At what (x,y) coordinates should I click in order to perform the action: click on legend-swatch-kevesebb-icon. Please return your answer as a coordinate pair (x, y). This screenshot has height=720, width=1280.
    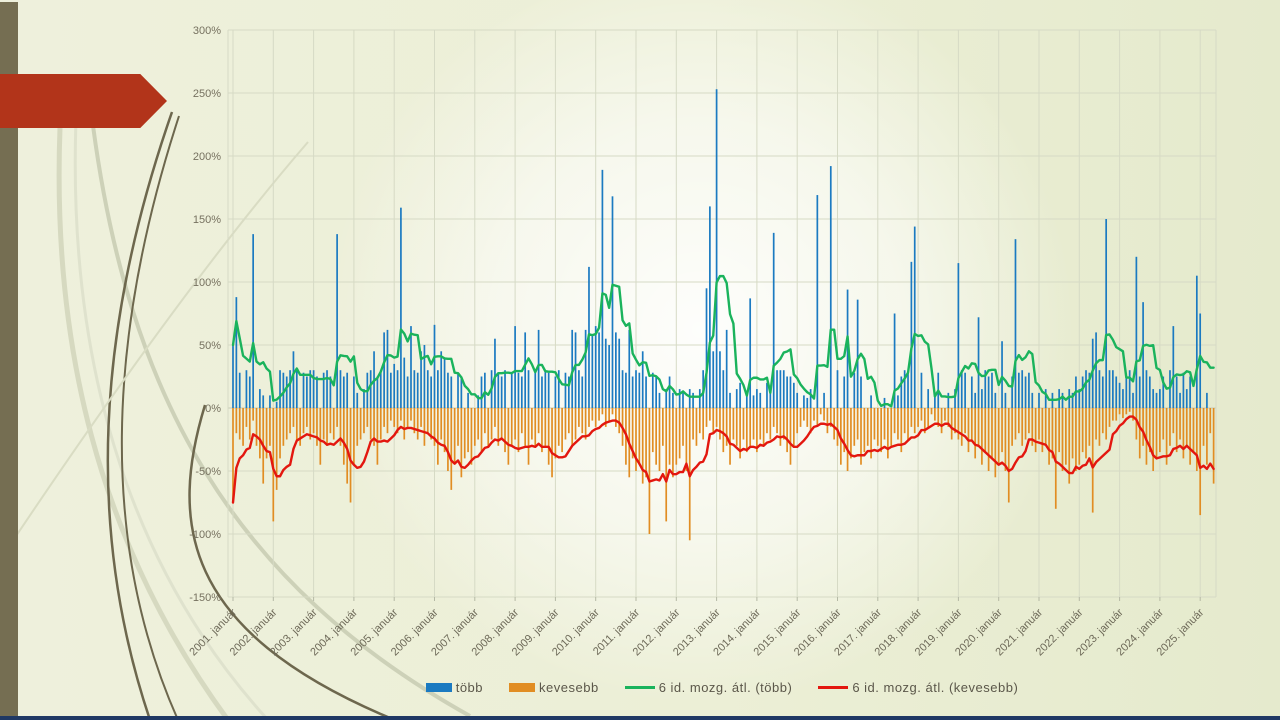
    Looking at the image, I should click on (522, 687).